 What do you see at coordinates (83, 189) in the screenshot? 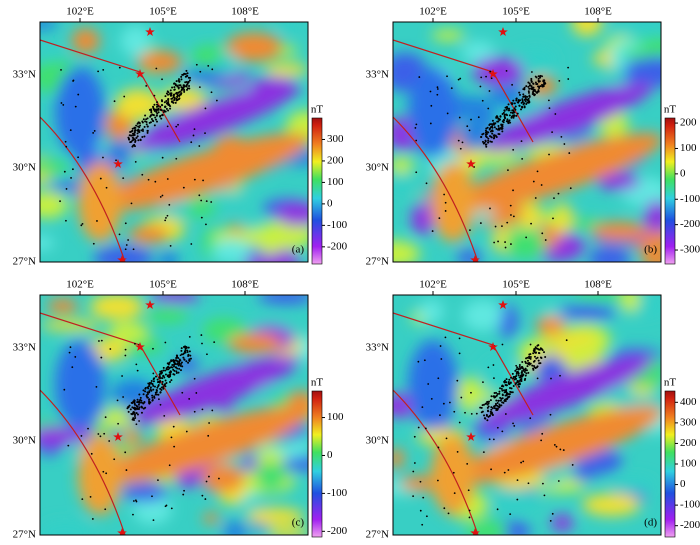
I see `fault-line` at bounding box center [83, 189].